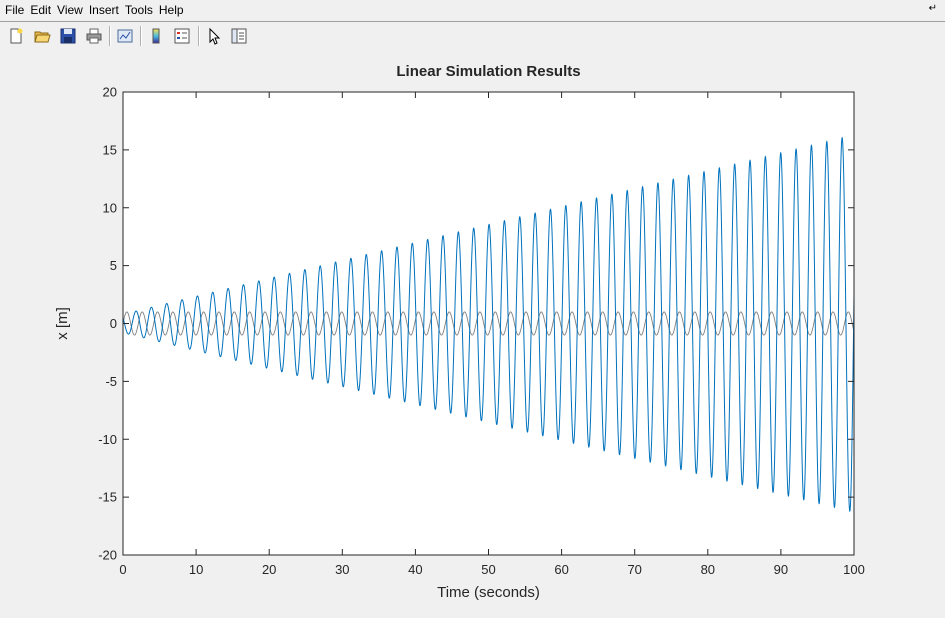 The image size is (945, 618). What do you see at coordinates (472, 35) in the screenshot?
I see `toolbar` at bounding box center [472, 35].